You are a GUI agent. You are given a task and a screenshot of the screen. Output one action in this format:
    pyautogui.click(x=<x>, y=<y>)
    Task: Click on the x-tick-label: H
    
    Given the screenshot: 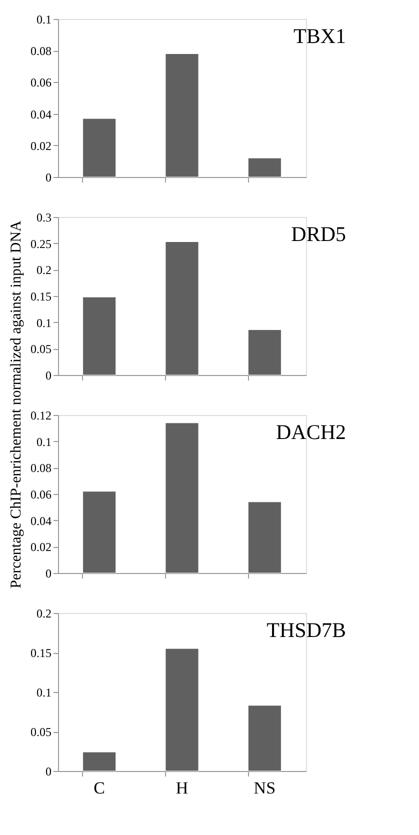 What is the action you would take?
    pyautogui.click(x=182, y=788)
    